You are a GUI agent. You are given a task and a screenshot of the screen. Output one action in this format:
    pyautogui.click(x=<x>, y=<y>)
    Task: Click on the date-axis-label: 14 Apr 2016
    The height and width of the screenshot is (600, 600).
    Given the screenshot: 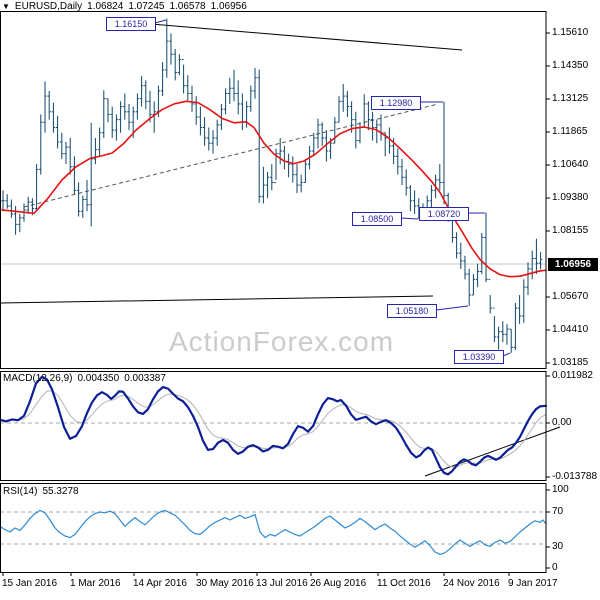 What is the action you would take?
    pyautogui.click(x=160, y=583)
    